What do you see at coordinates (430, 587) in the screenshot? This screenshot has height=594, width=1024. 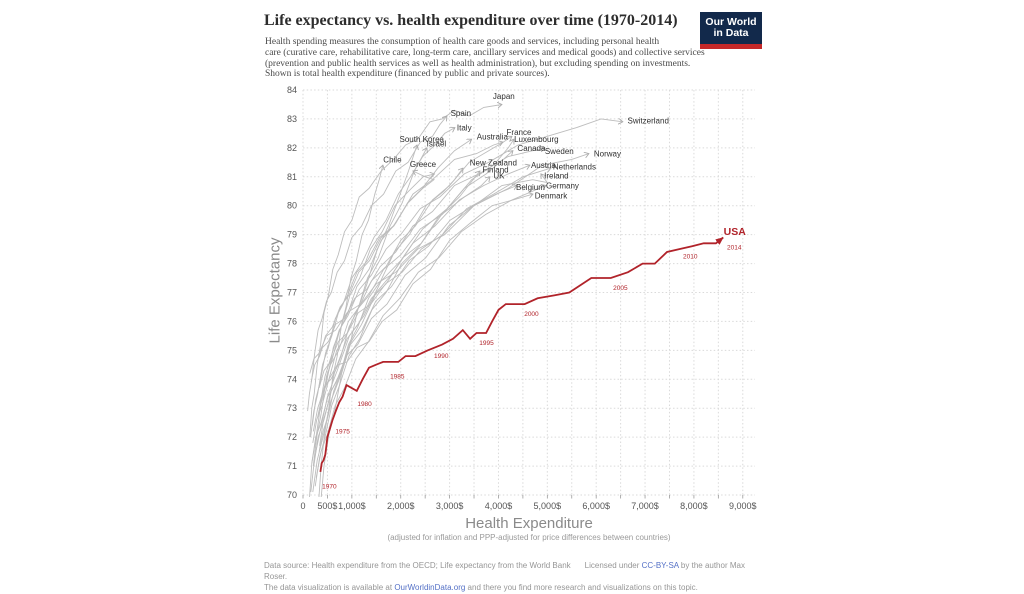 I see `owid-site-link: OurWorldinData.org` at bounding box center [430, 587].